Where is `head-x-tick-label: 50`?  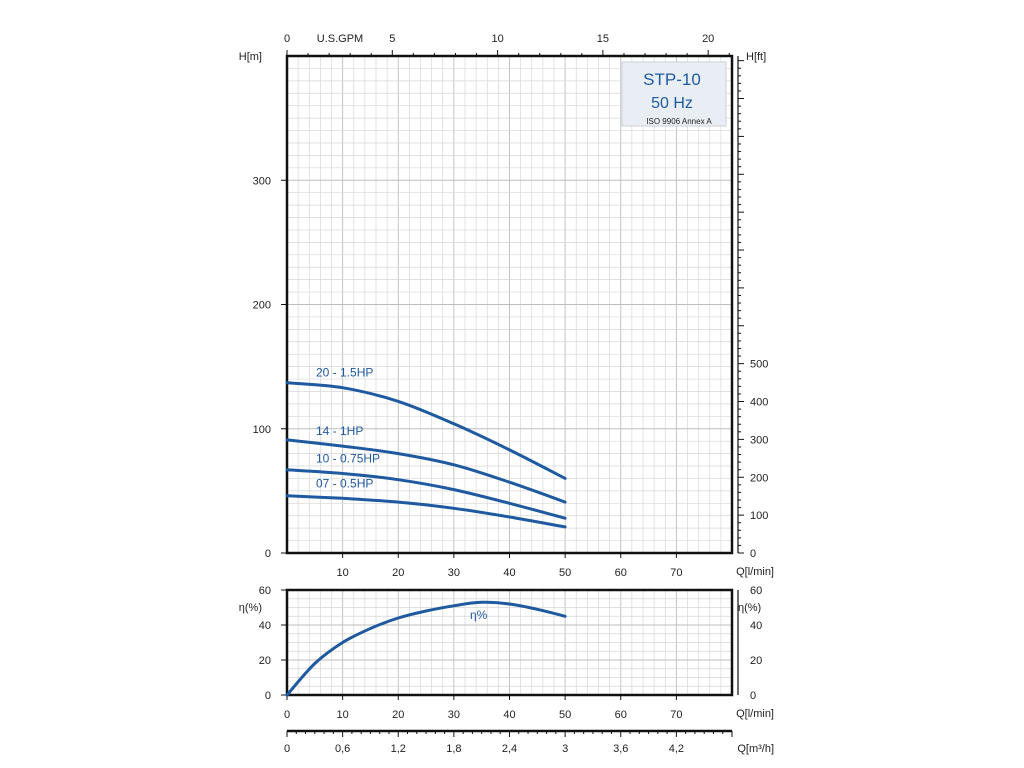 head-x-tick-label: 50 is located at coordinates (565, 573).